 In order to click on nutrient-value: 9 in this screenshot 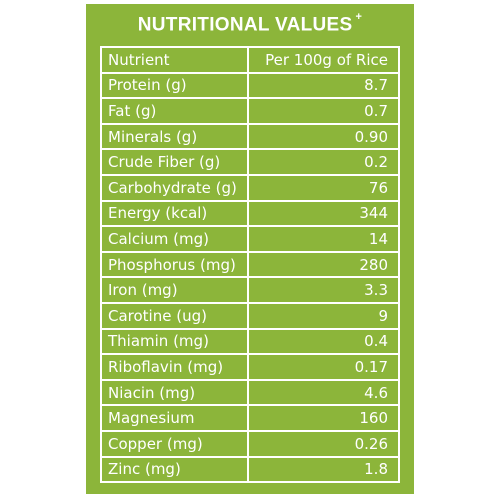, I will do `click(324, 315)`.